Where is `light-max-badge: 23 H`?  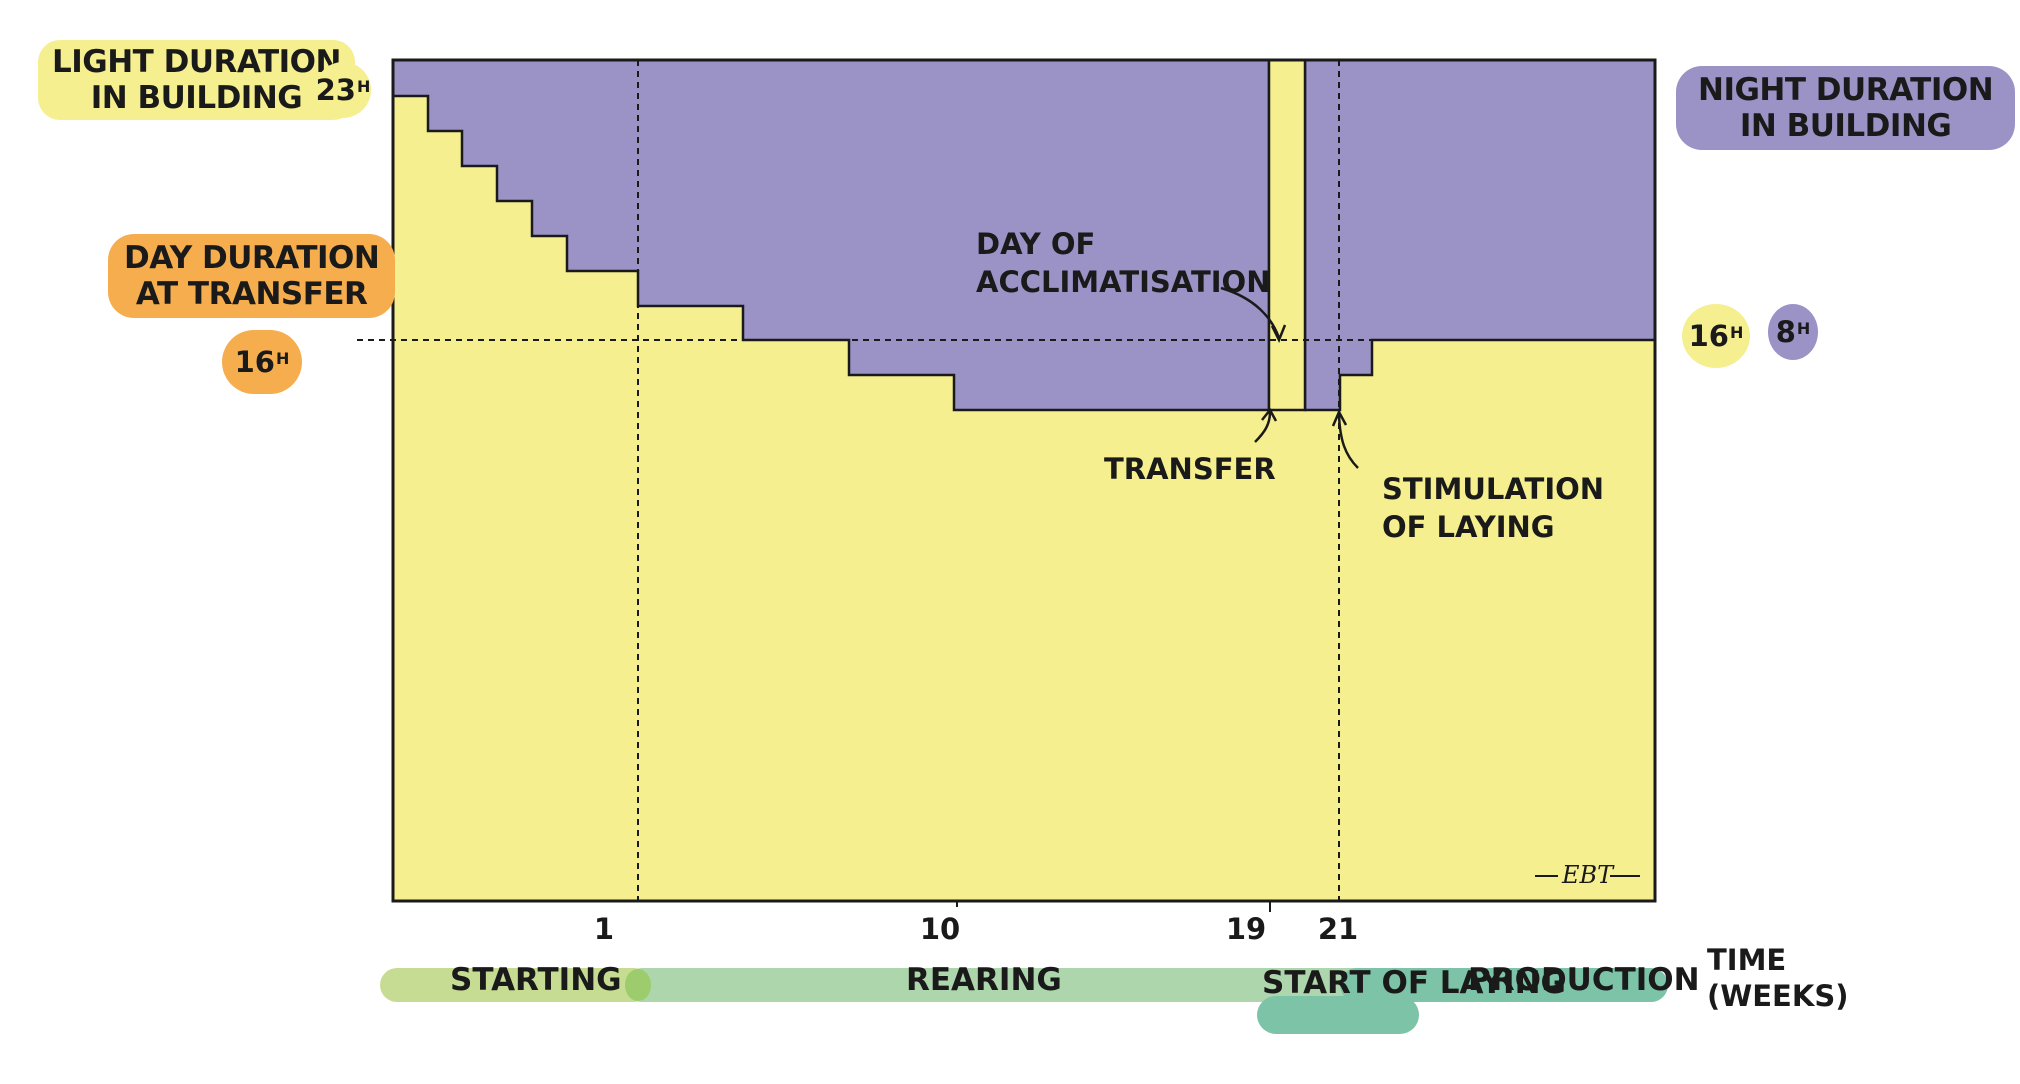 light-max-badge: 23 H is located at coordinates (343, 90).